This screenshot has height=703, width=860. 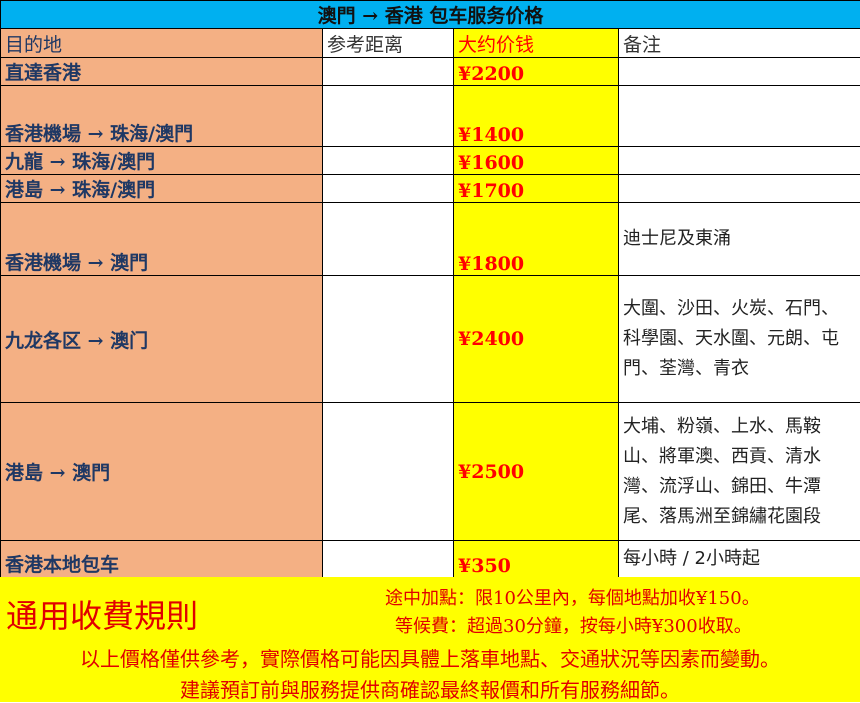 What do you see at coordinates (162, 72) in the screenshot?
I see `destination-cell: 直達香港` at bounding box center [162, 72].